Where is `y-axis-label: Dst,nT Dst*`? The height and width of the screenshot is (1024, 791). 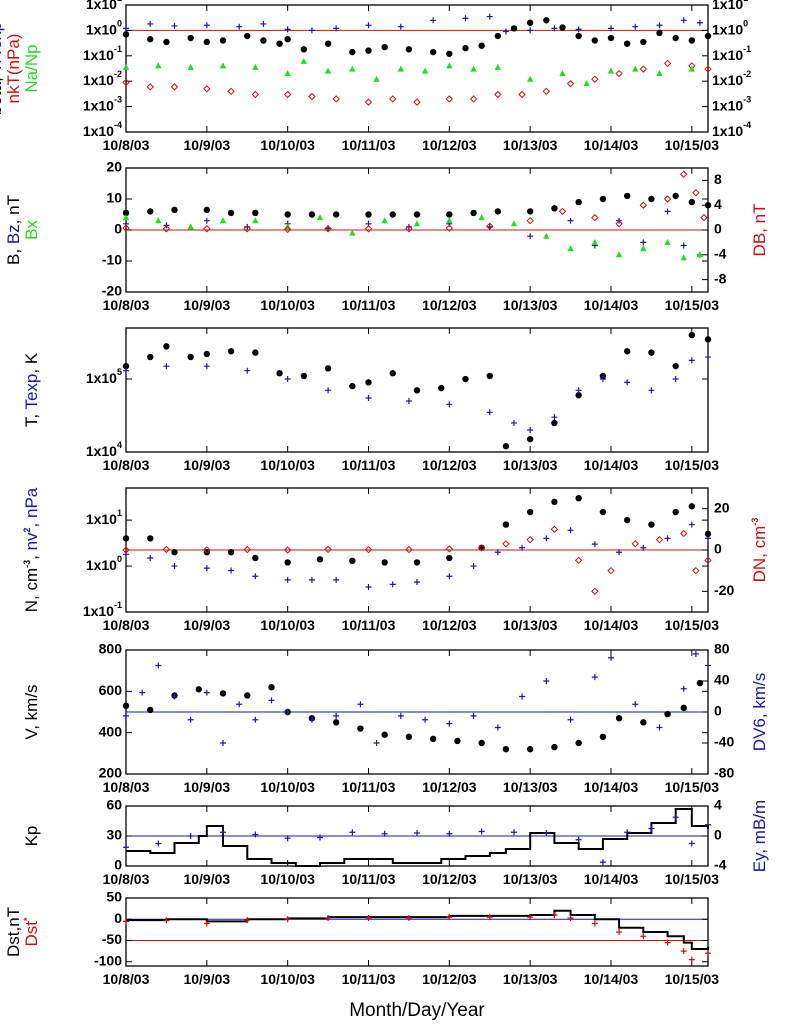
y-axis-label: Dst,nT Dst* is located at coordinates (22, 932).